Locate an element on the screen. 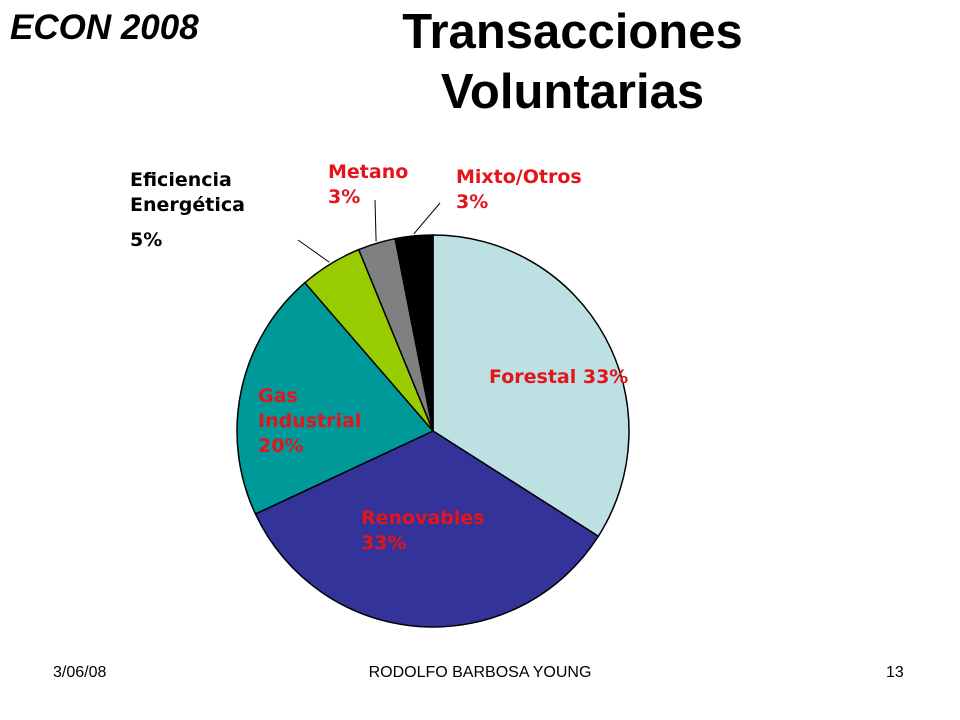 The height and width of the screenshot is (720, 960). slide-title-line-2: Voluntarias is located at coordinates (572, 92).